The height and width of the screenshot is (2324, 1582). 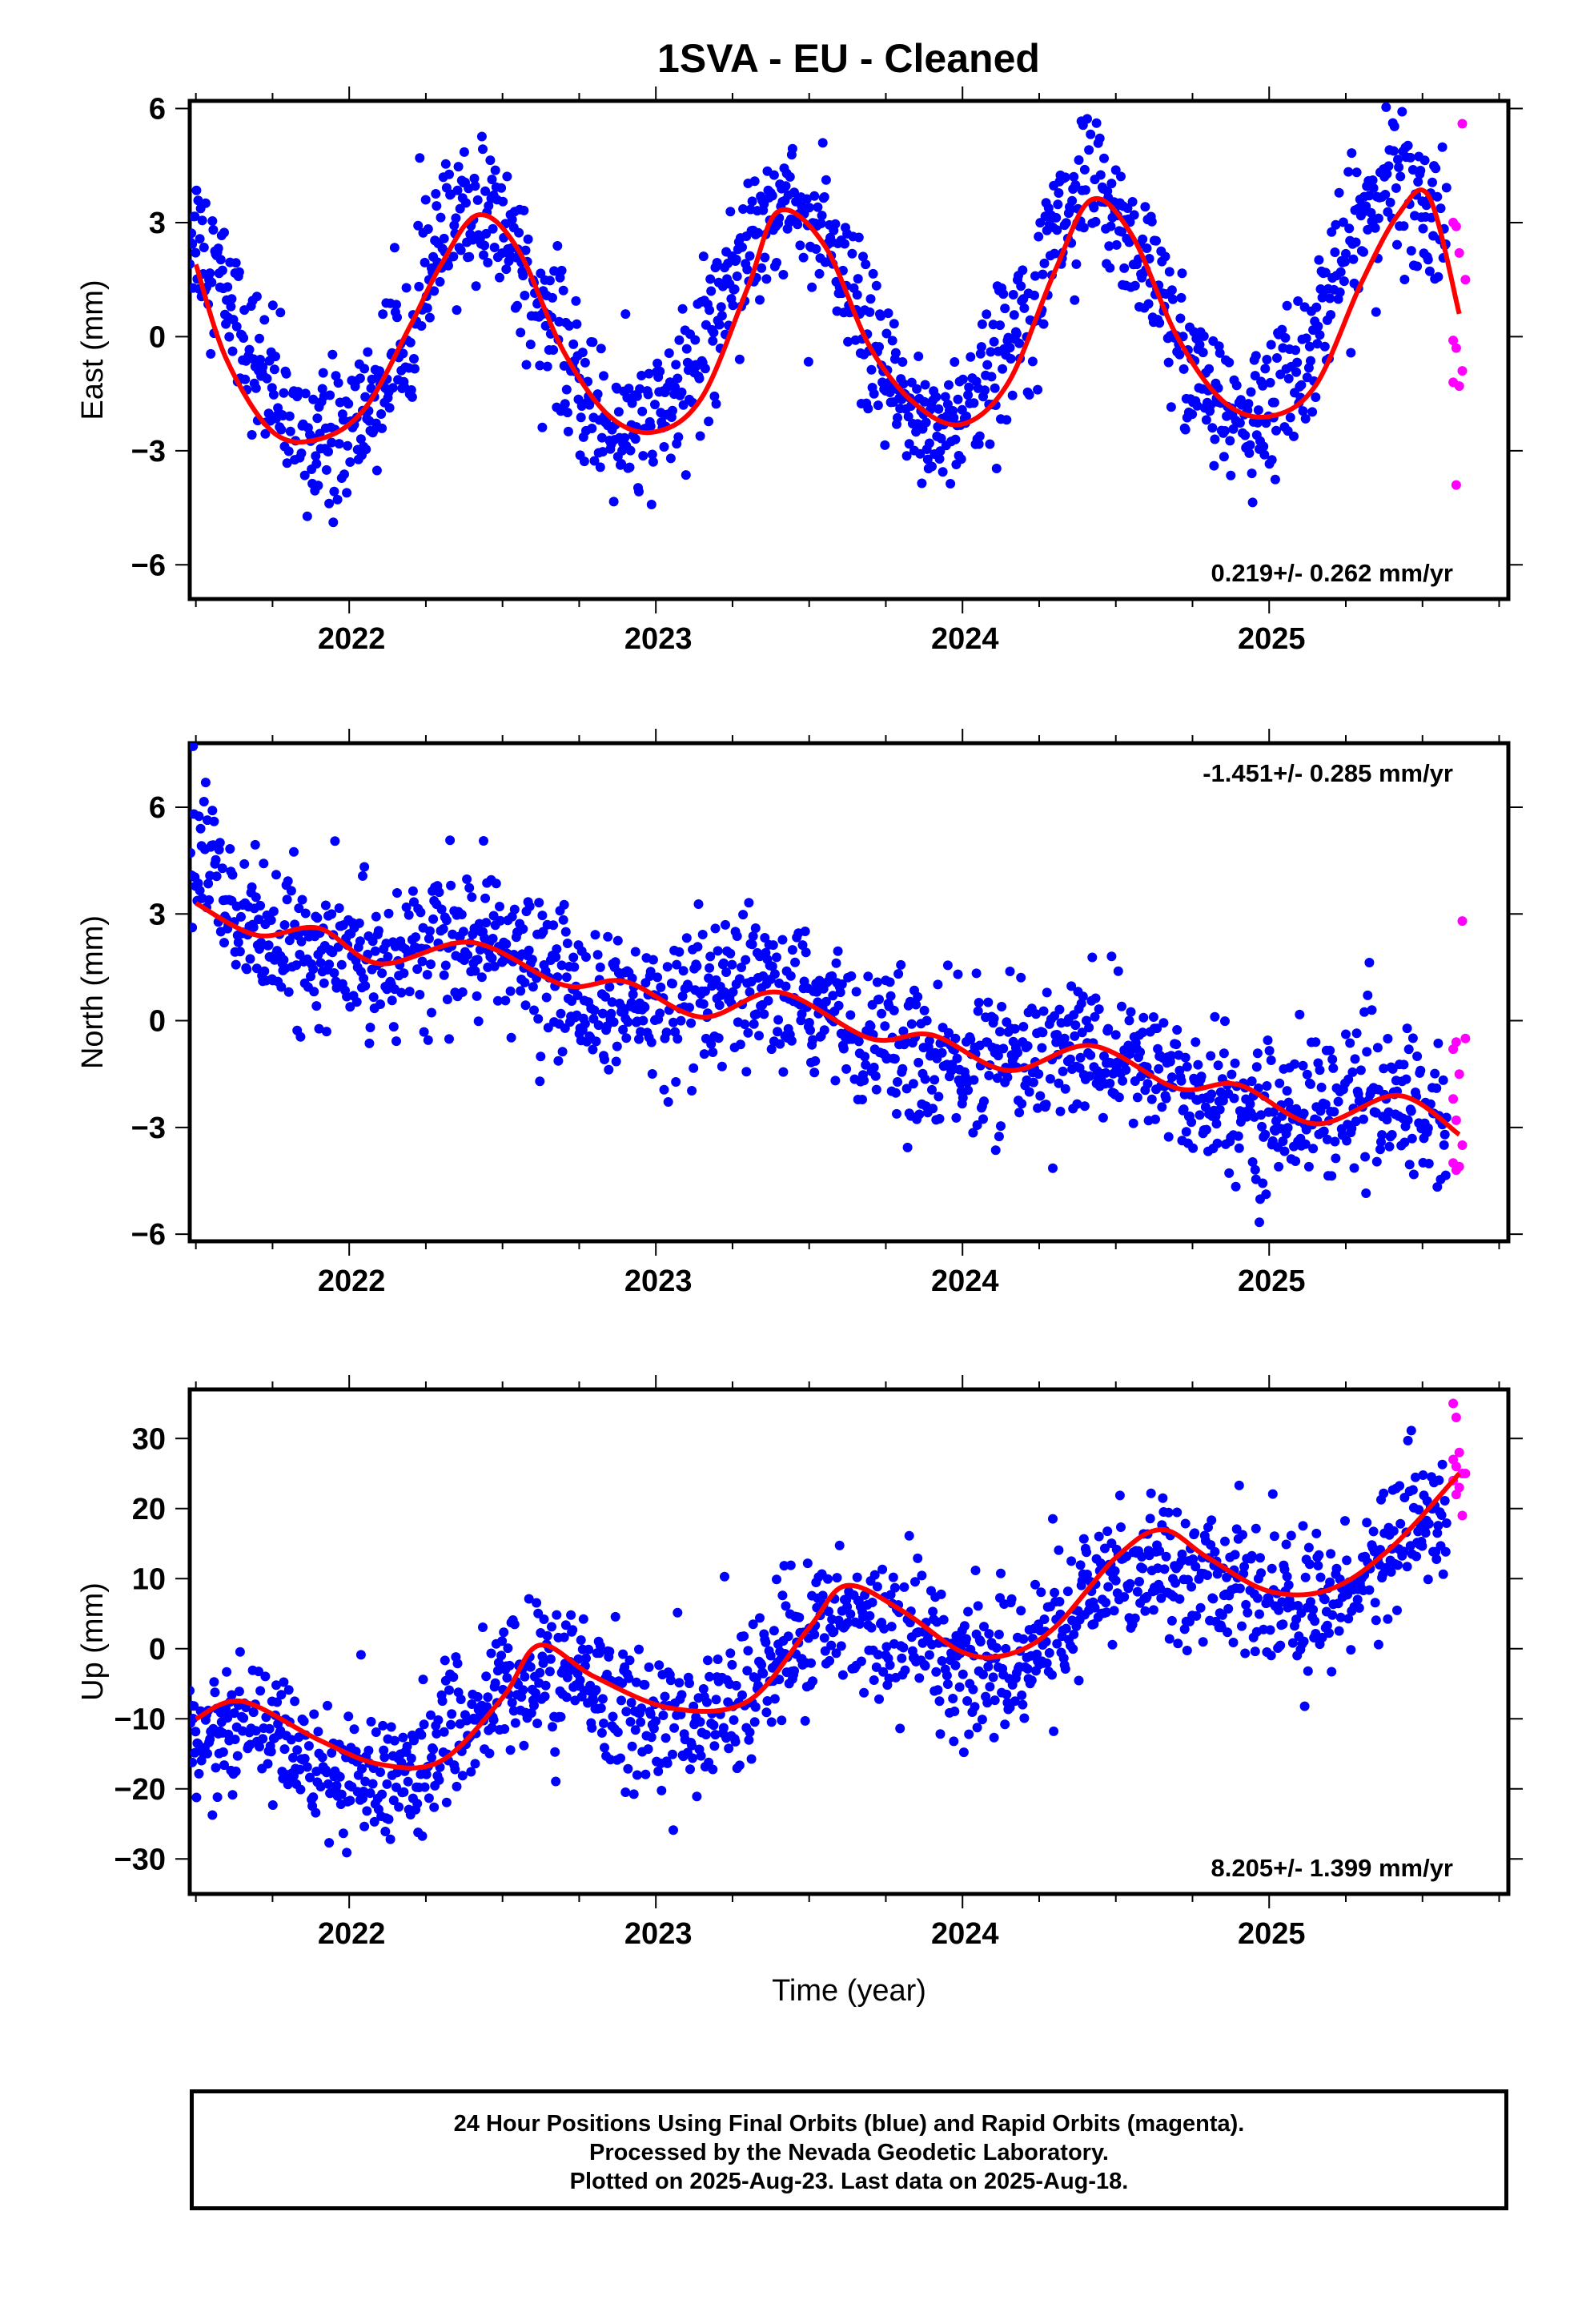 What do you see at coordinates (140, 1860) in the screenshot?
I see `y-tick-label: −30` at bounding box center [140, 1860].